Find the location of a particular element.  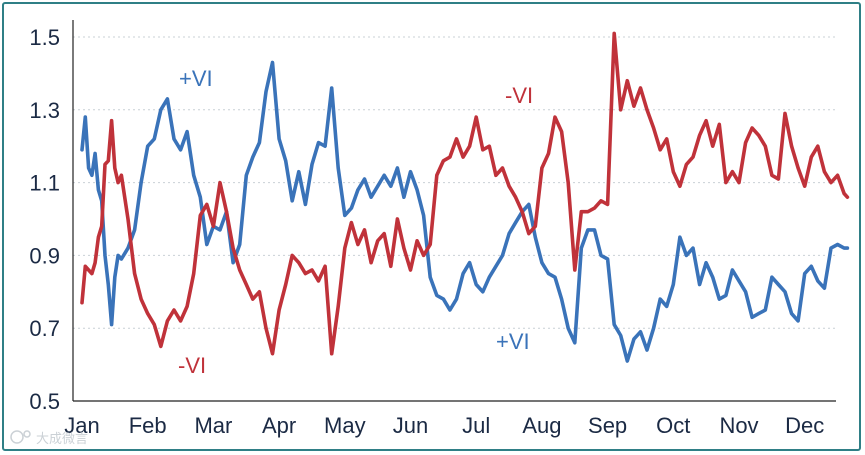

y-tick-label: 1.5 is located at coordinates (44, 37).